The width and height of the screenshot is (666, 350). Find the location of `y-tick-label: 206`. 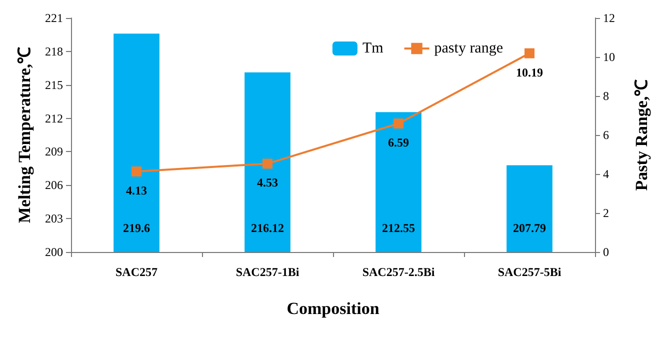

y-tick-label: 206 is located at coordinates (54, 185).